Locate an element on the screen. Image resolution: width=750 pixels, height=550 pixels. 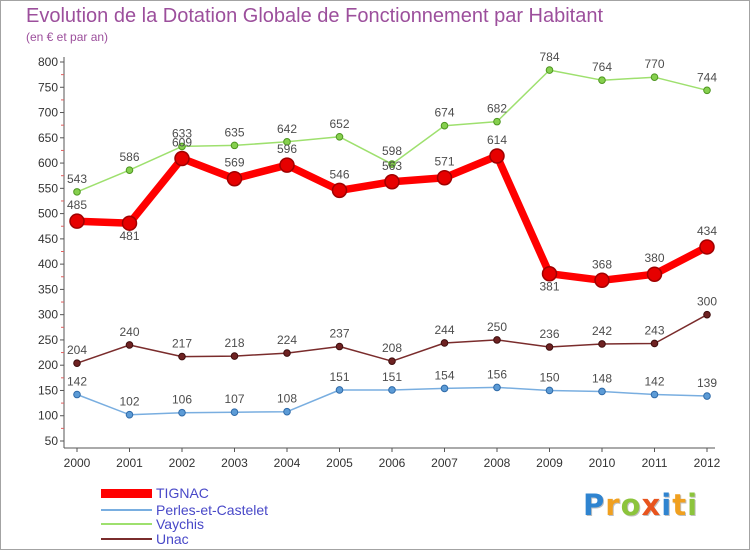
data-point-unac-2011 is located at coordinates (654, 343).